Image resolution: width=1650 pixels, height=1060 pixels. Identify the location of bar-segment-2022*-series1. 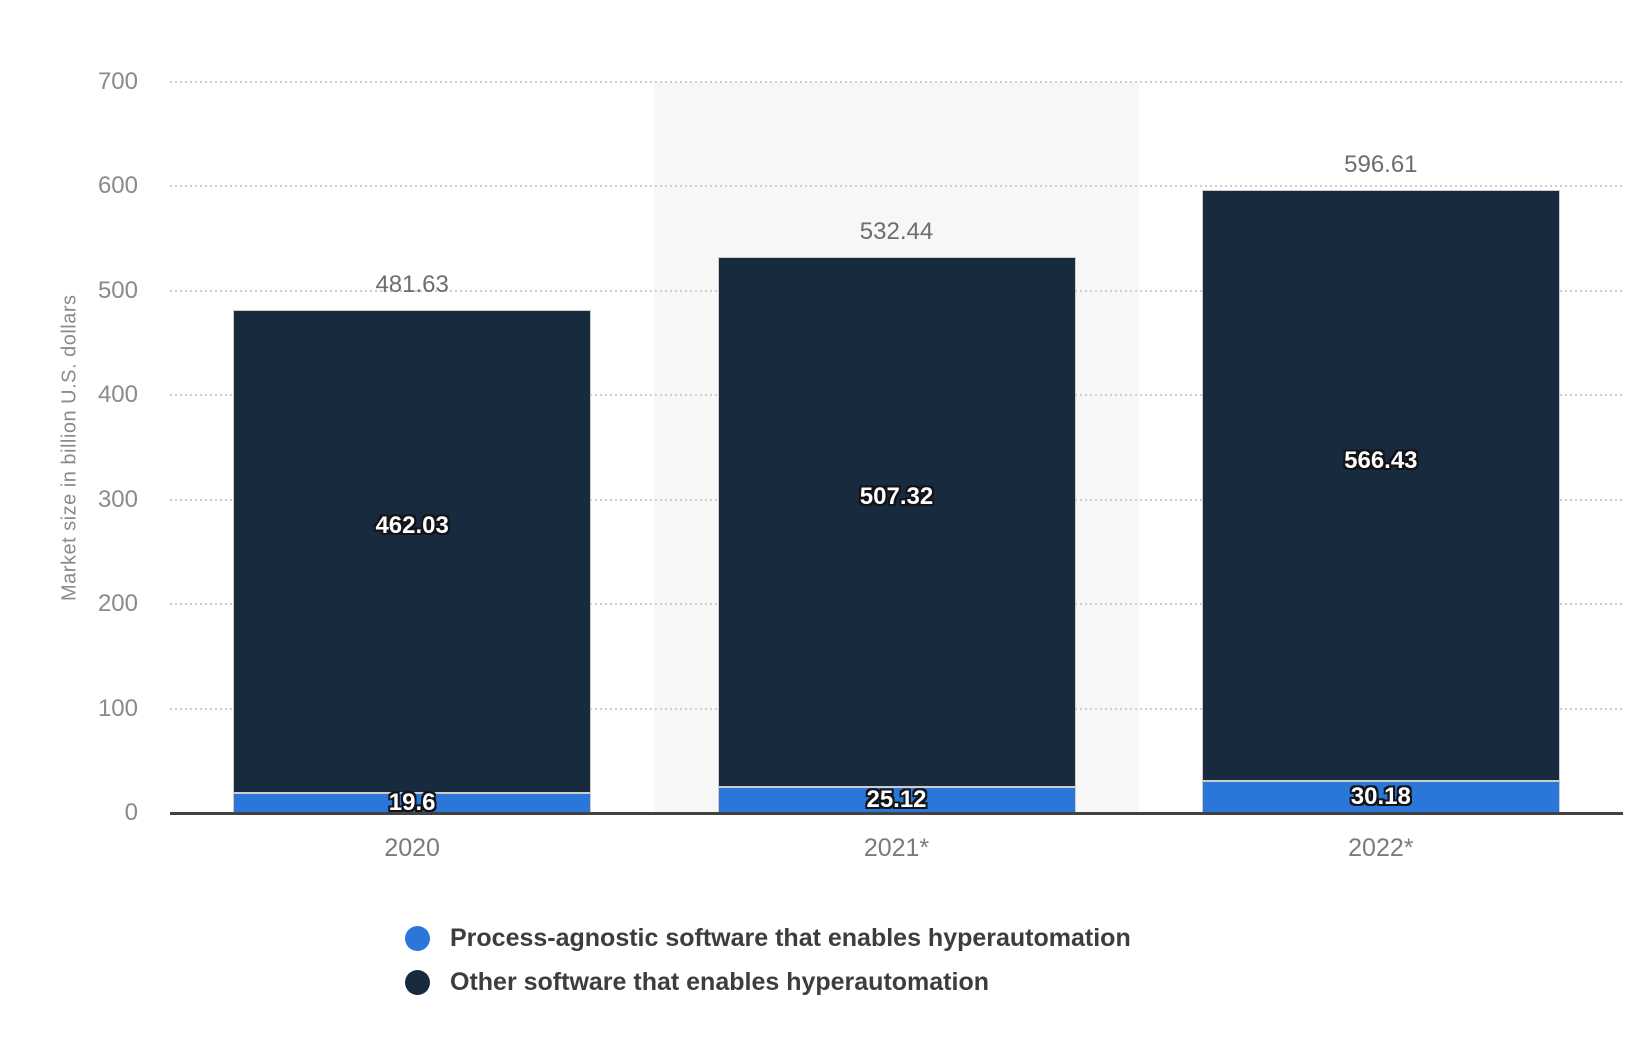
(1380, 485).